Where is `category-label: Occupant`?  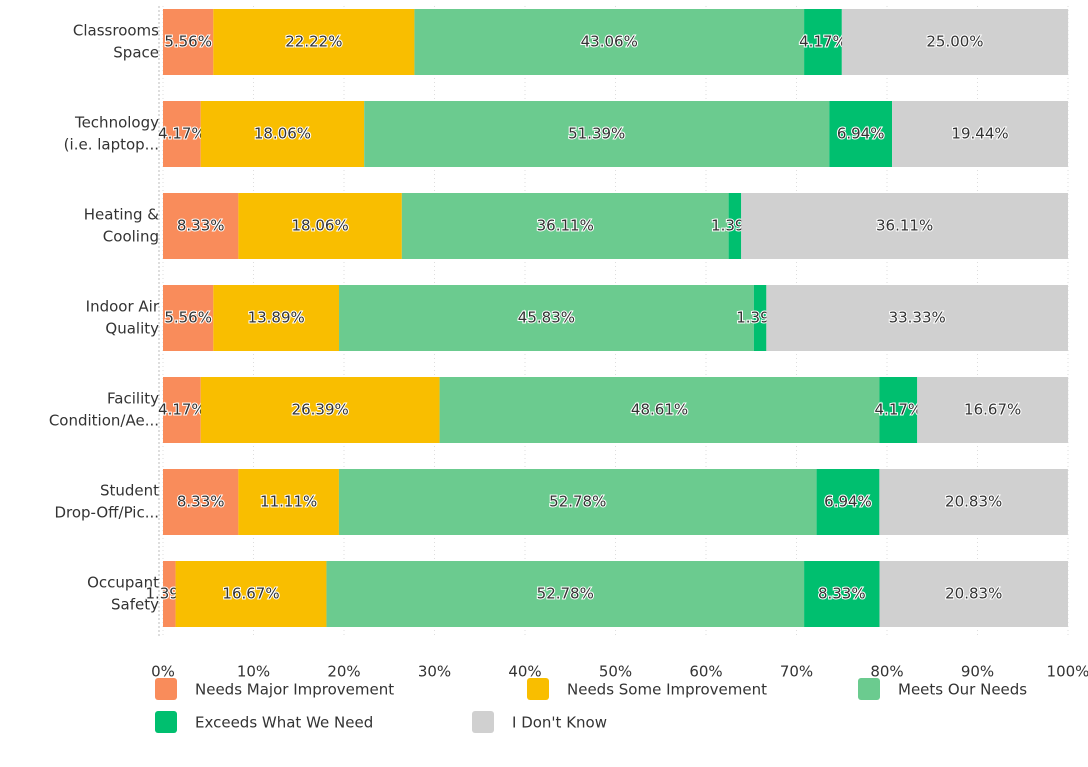
category-label: Occupant is located at coordinates (123, 583).